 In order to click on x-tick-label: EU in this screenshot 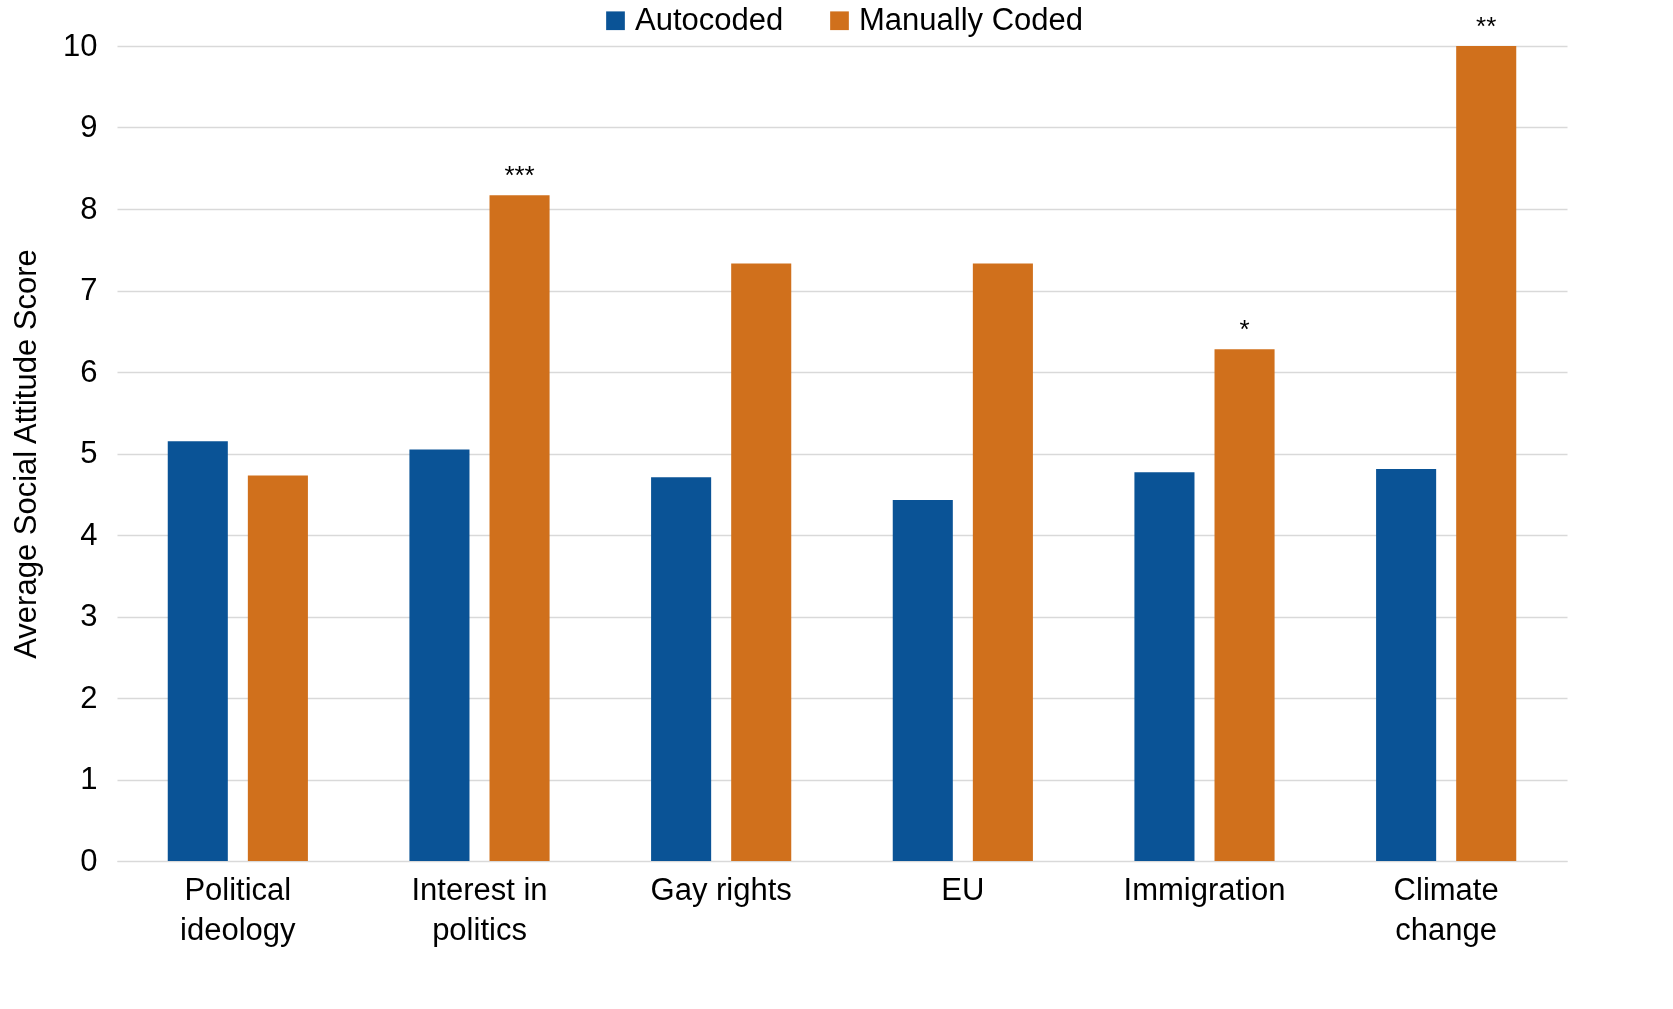, I will do `click(963, 889)`.